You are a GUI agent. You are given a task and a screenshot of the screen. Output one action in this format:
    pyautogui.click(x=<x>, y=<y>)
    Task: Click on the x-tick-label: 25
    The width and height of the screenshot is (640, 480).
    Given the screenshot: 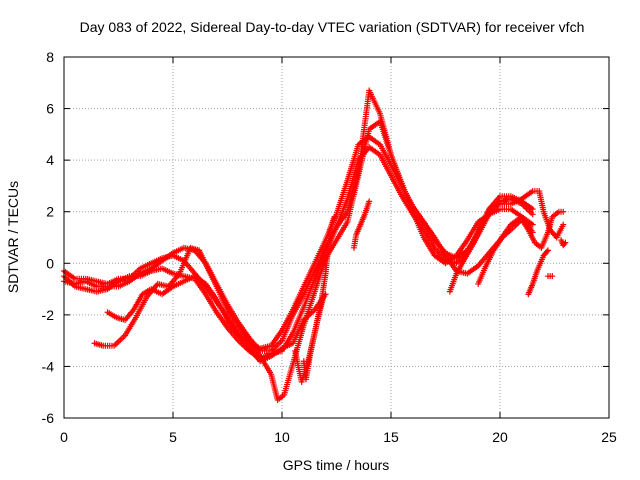 What is the action you would take?
    pyautogui.click(x=609, y=437)
    